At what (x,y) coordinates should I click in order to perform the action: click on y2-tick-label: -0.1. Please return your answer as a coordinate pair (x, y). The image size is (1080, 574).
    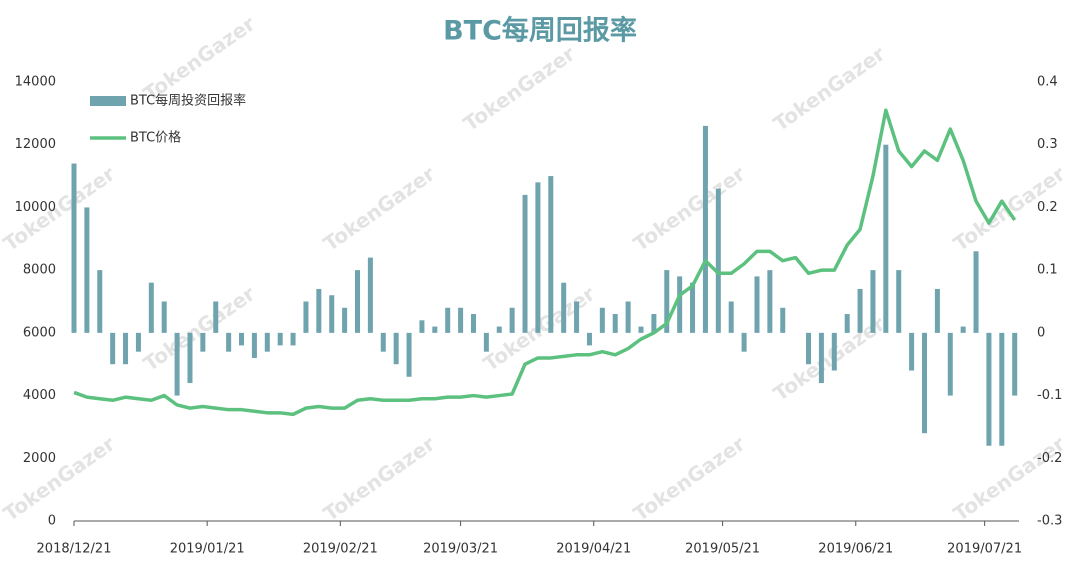
    Looking at the image, I should click on (1049, 395).